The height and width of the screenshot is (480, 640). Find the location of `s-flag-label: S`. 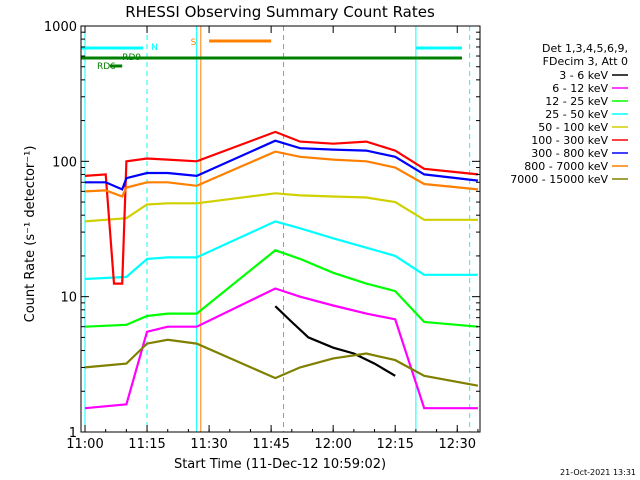

s-flag-label: S is located at coordinates (194, 43).